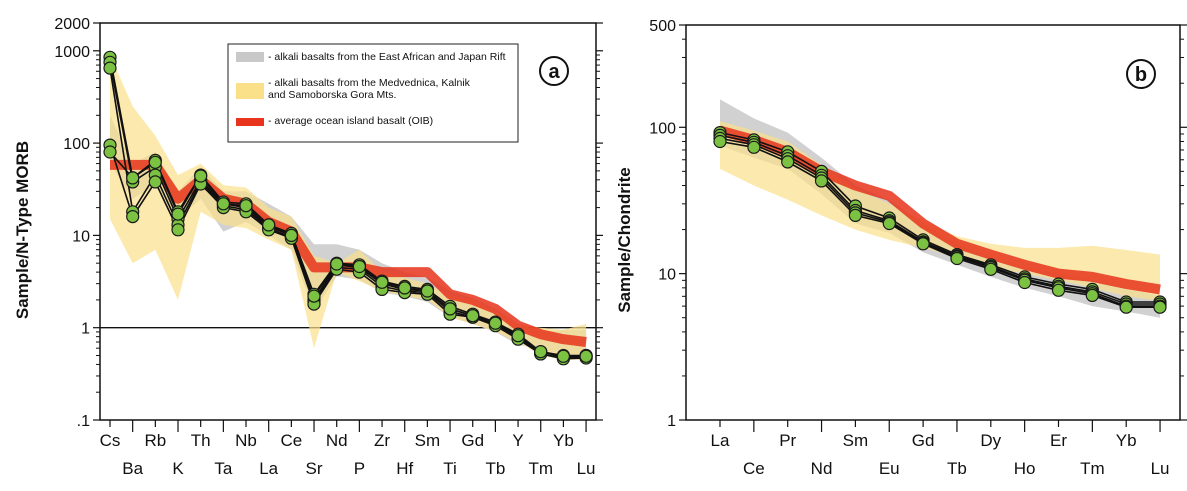 This screenshot has height=491, width=1187. I want to click on y-tick-label: 500, so click(662, 26).